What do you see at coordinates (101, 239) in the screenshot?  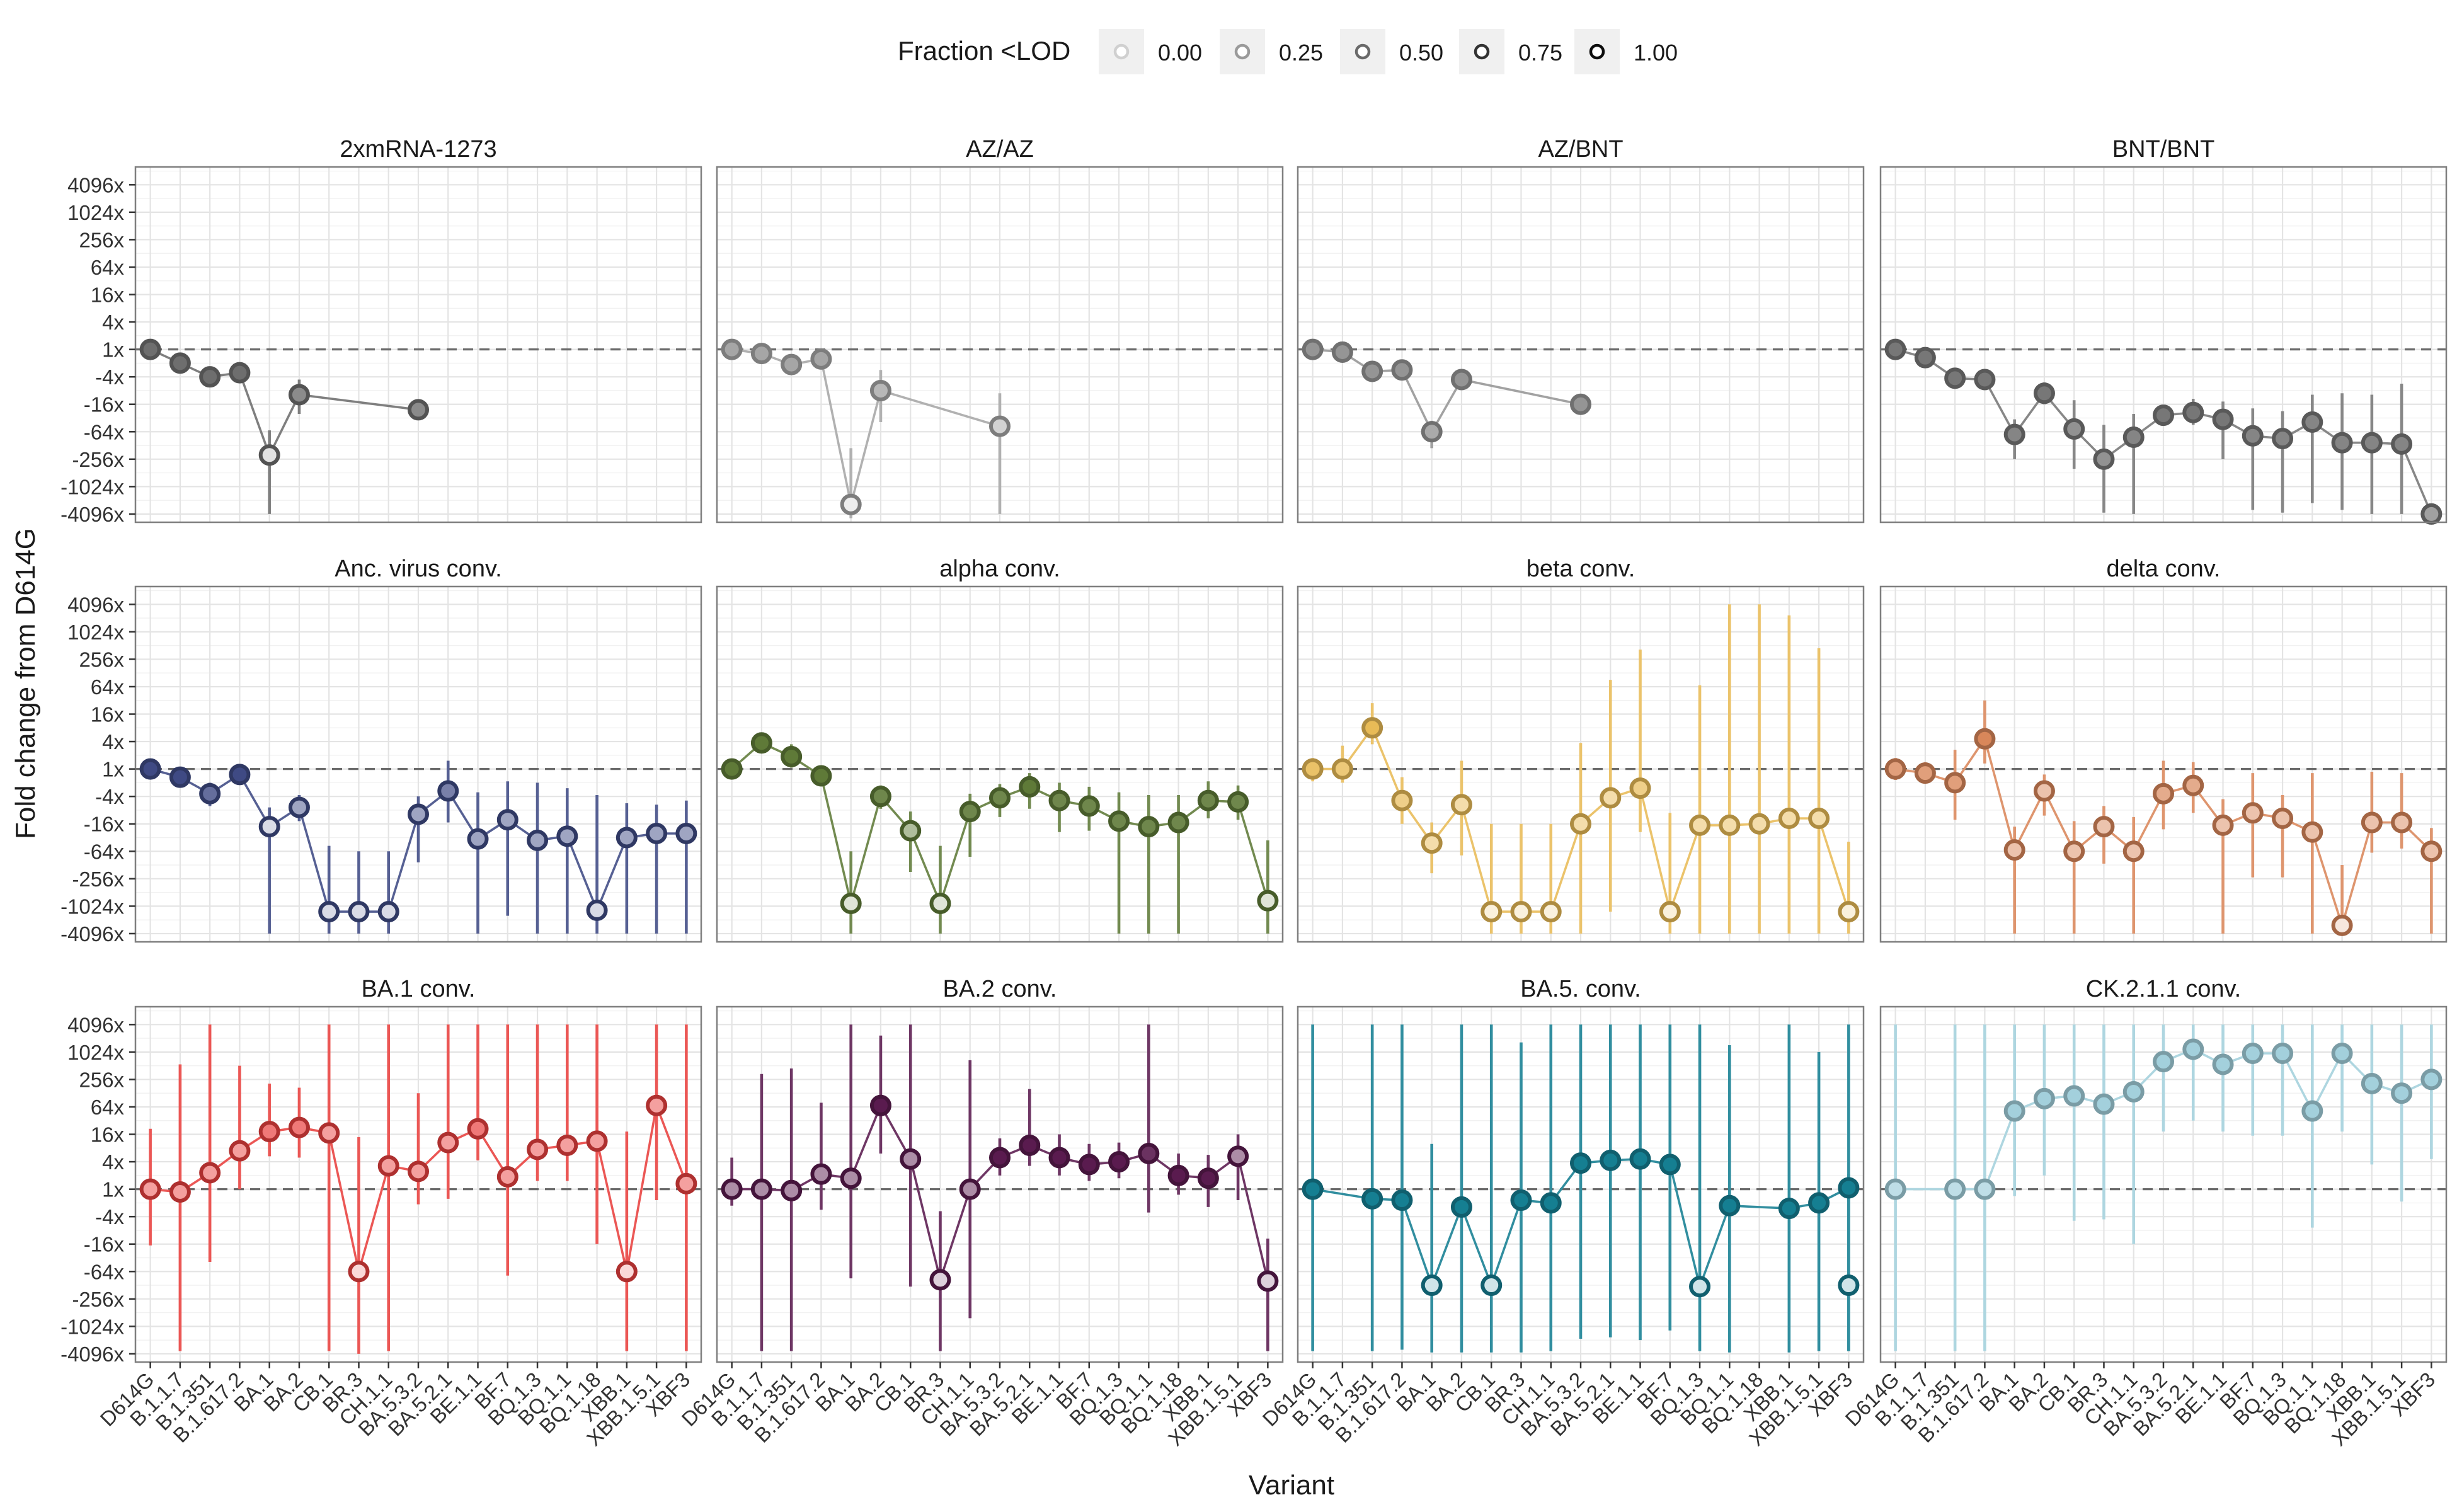 I see `y-tick-label: 256x` at bounding box center [101, 239].